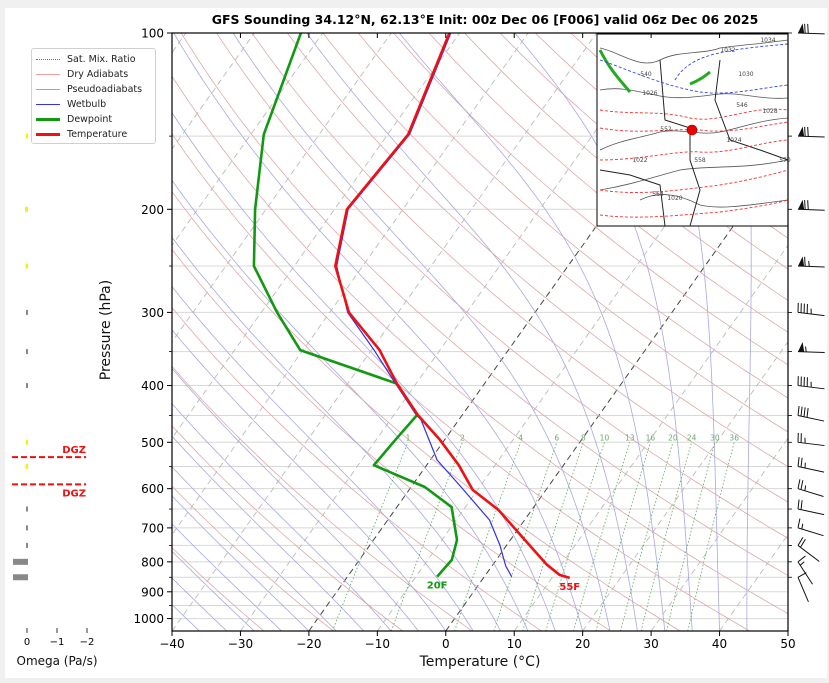 The width and height of the screenshot is (829, 683). Describe the element at coordinates (57, 642) in the screenshot. I see `omega-tick-label: −1` at that location.